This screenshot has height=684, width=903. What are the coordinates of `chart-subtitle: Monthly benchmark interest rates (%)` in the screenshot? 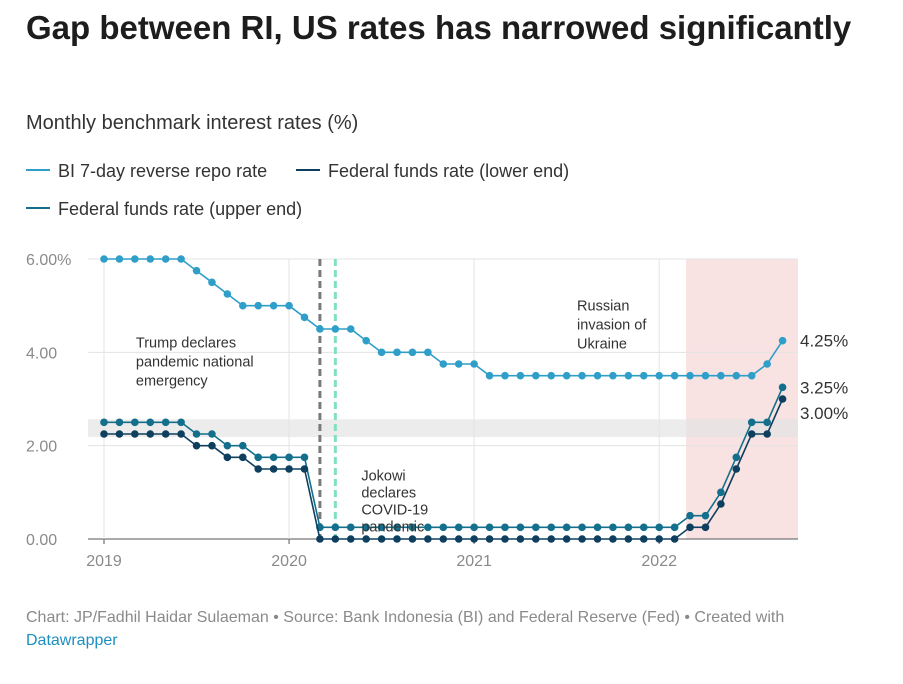 It's located at (192, 123).